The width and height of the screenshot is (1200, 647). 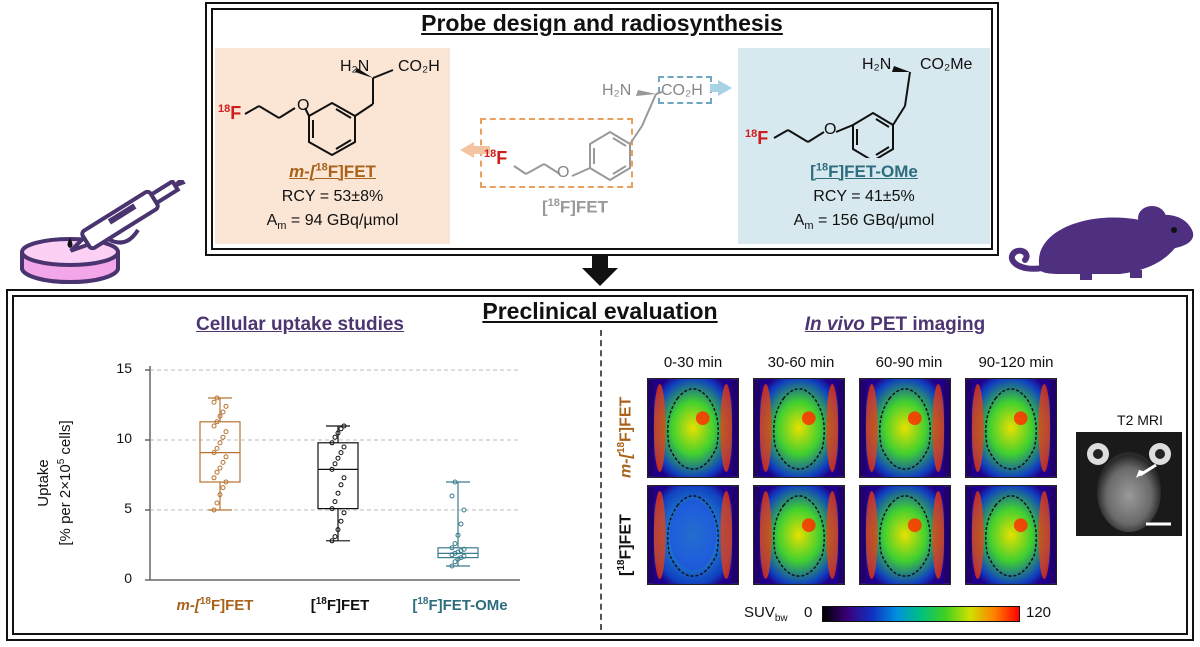 I want to click on xcat-fet-ome: [18F]FET-OMe, so click(x=460, y=605).